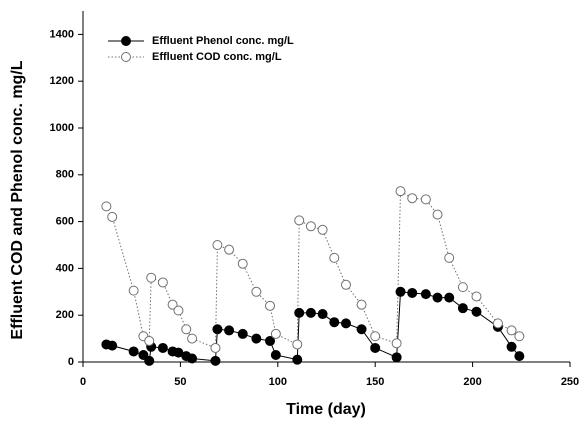  Describe the element at coordinates (71, 362) in the screenshot. I see `y-tick-label: 0` at that location.